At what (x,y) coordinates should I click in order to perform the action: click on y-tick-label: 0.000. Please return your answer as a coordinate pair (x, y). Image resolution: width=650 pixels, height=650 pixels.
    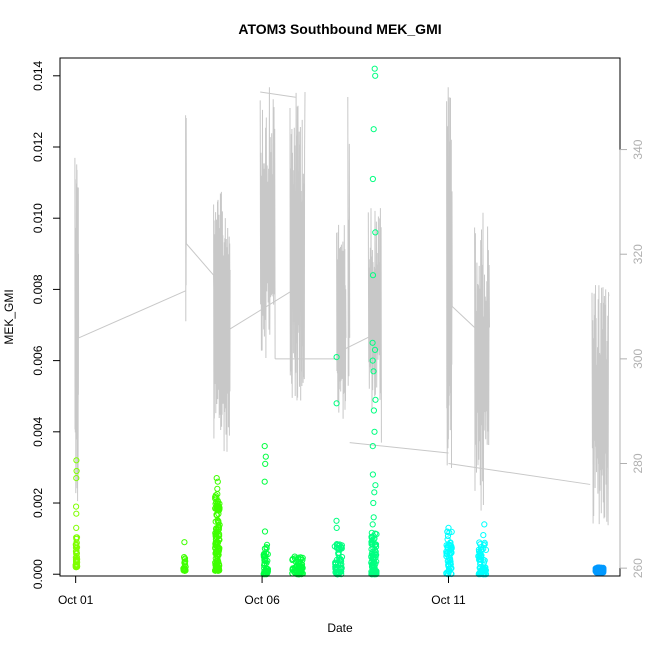
    Looking at the image, I should click on (38, 574).